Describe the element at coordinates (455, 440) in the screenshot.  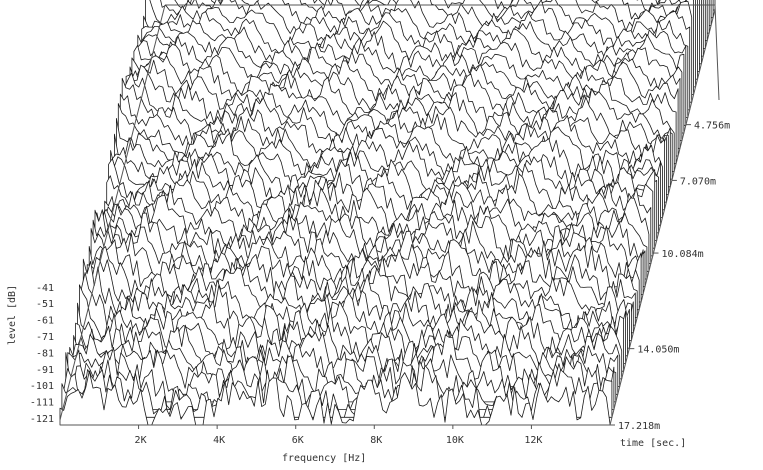
I see `x-tick-label: 10K` at that location.